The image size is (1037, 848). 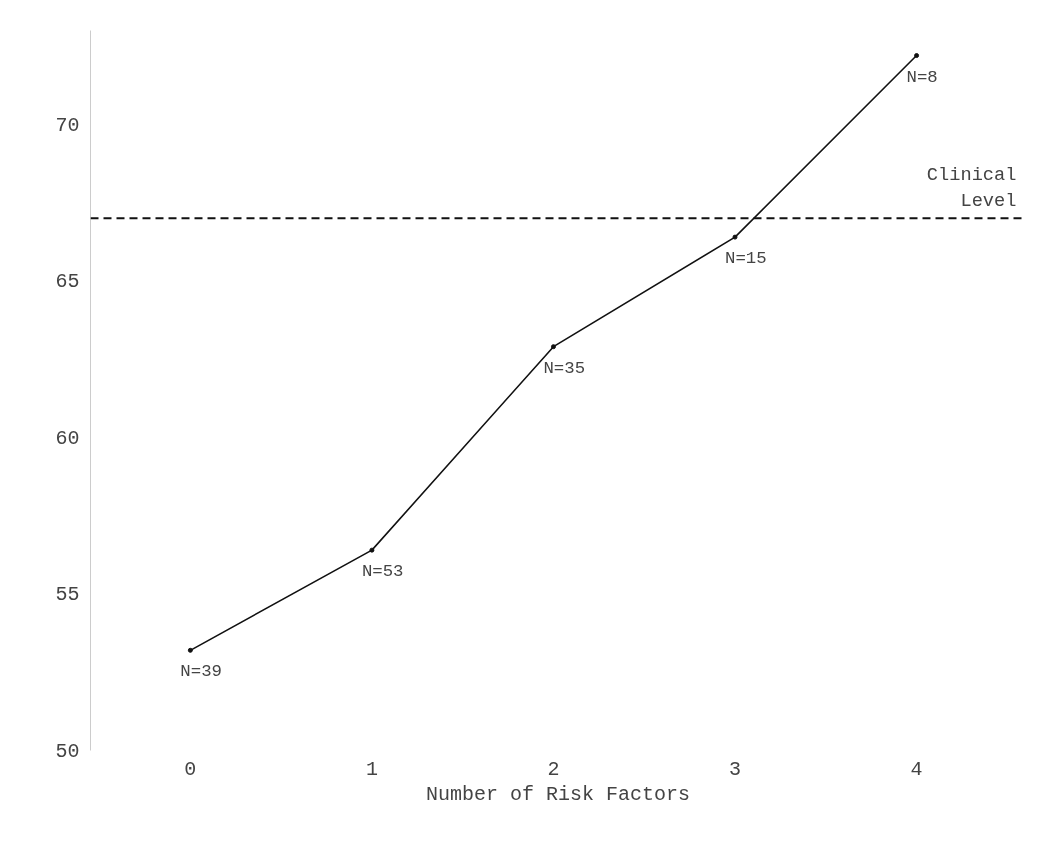 I want to click on x-axis-title: Number of Risk Factors, so click(x=558, y=794).